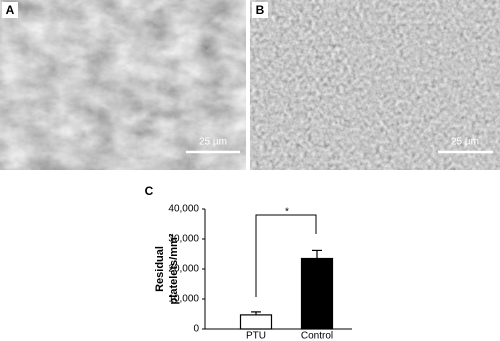 This screenshot has width=500, height=341. What do you see at coordinates (317, 336) in the screenshot?
I see `x-tick-label: Control` at bounding box center [317, 336].